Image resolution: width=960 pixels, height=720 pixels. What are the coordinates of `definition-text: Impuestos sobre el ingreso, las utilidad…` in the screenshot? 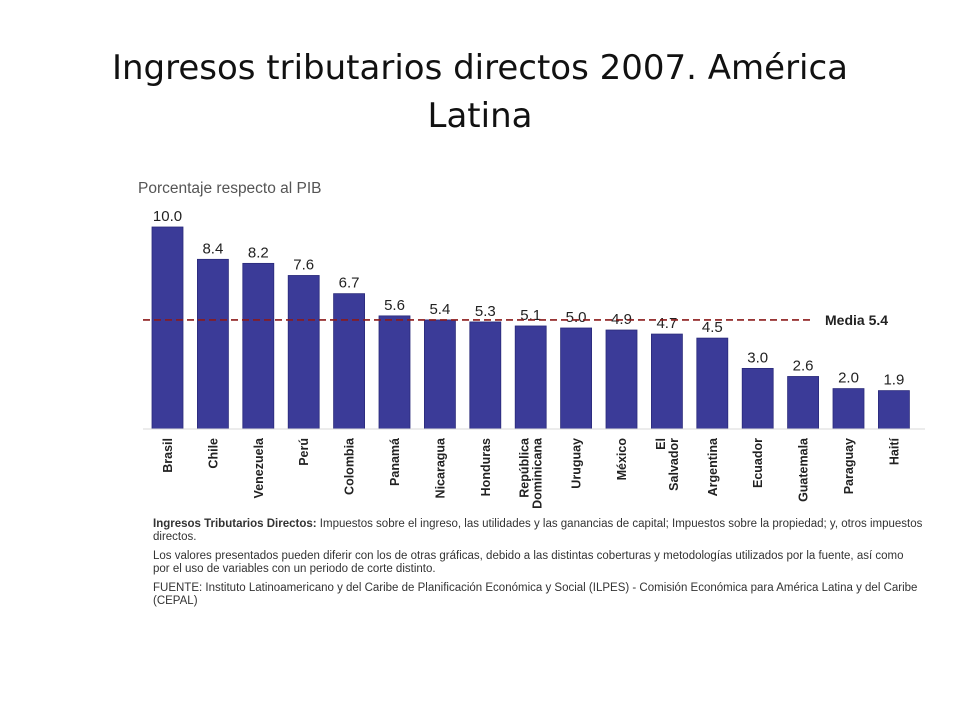 It's located at (538, 530).